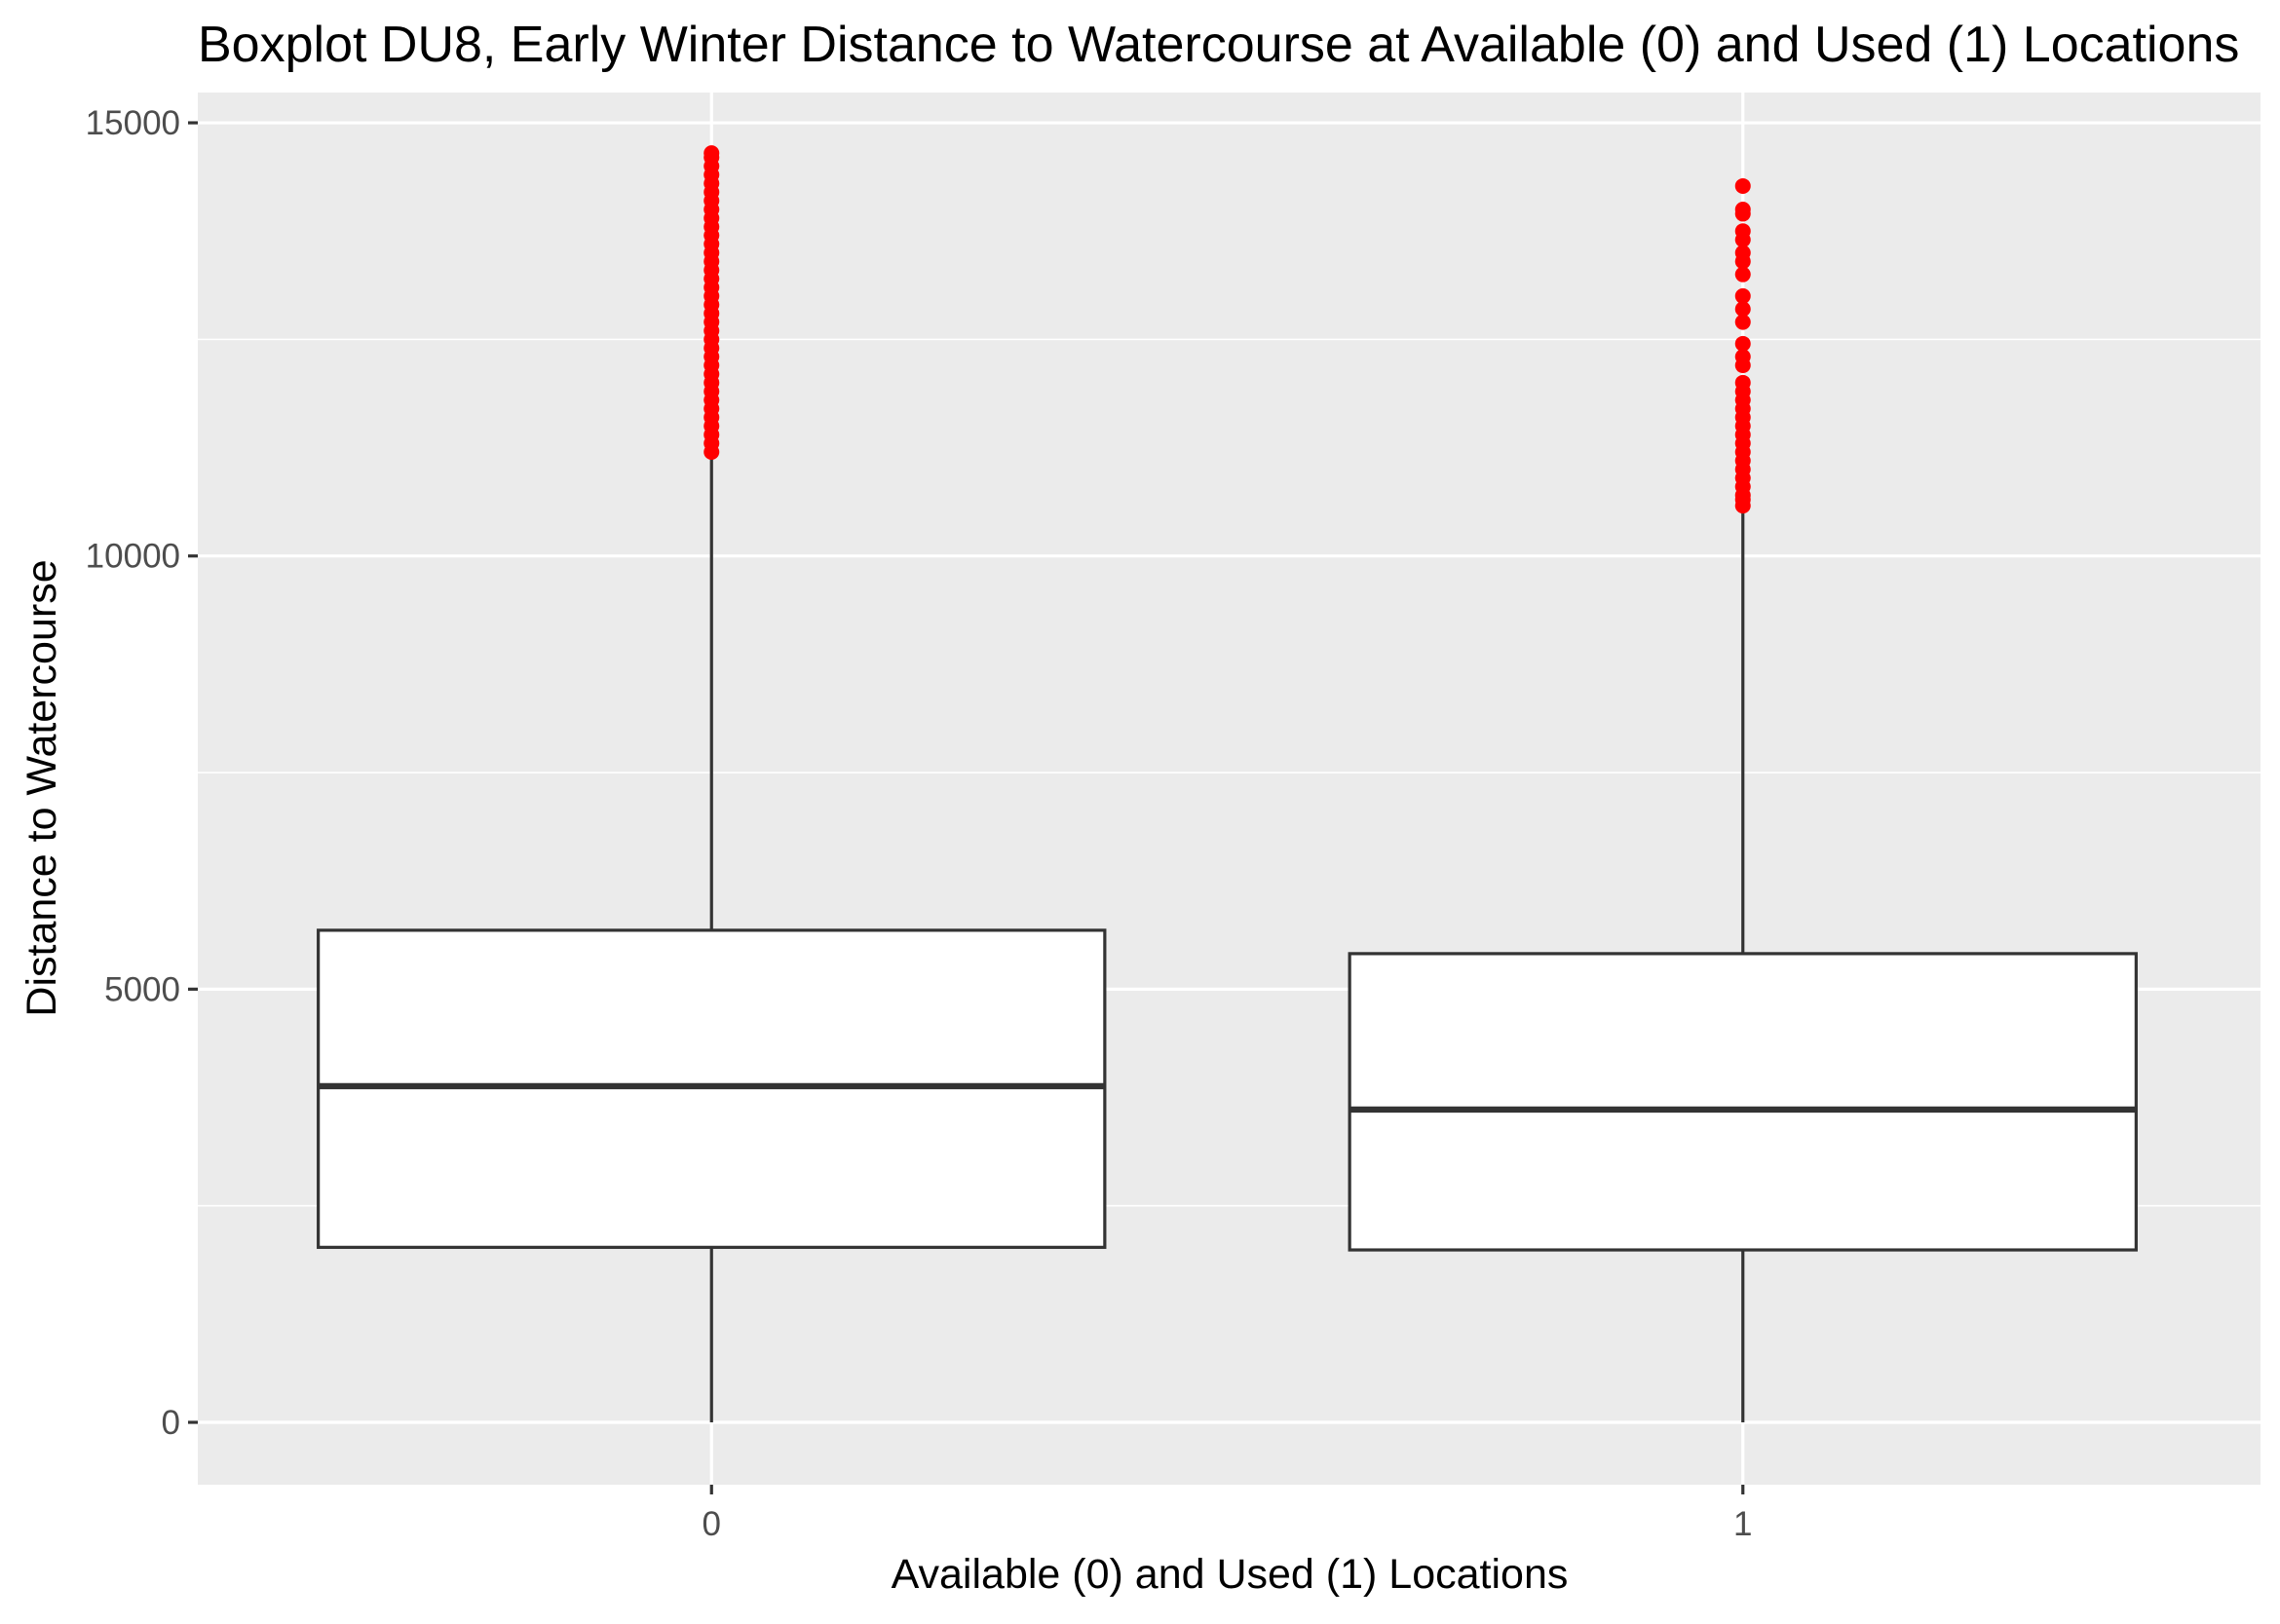  What do you see at coordinates (42, 787) in the screenshot?
I see `y-axis-title: Distance to Watercourse` at bounding box center [42, 787].